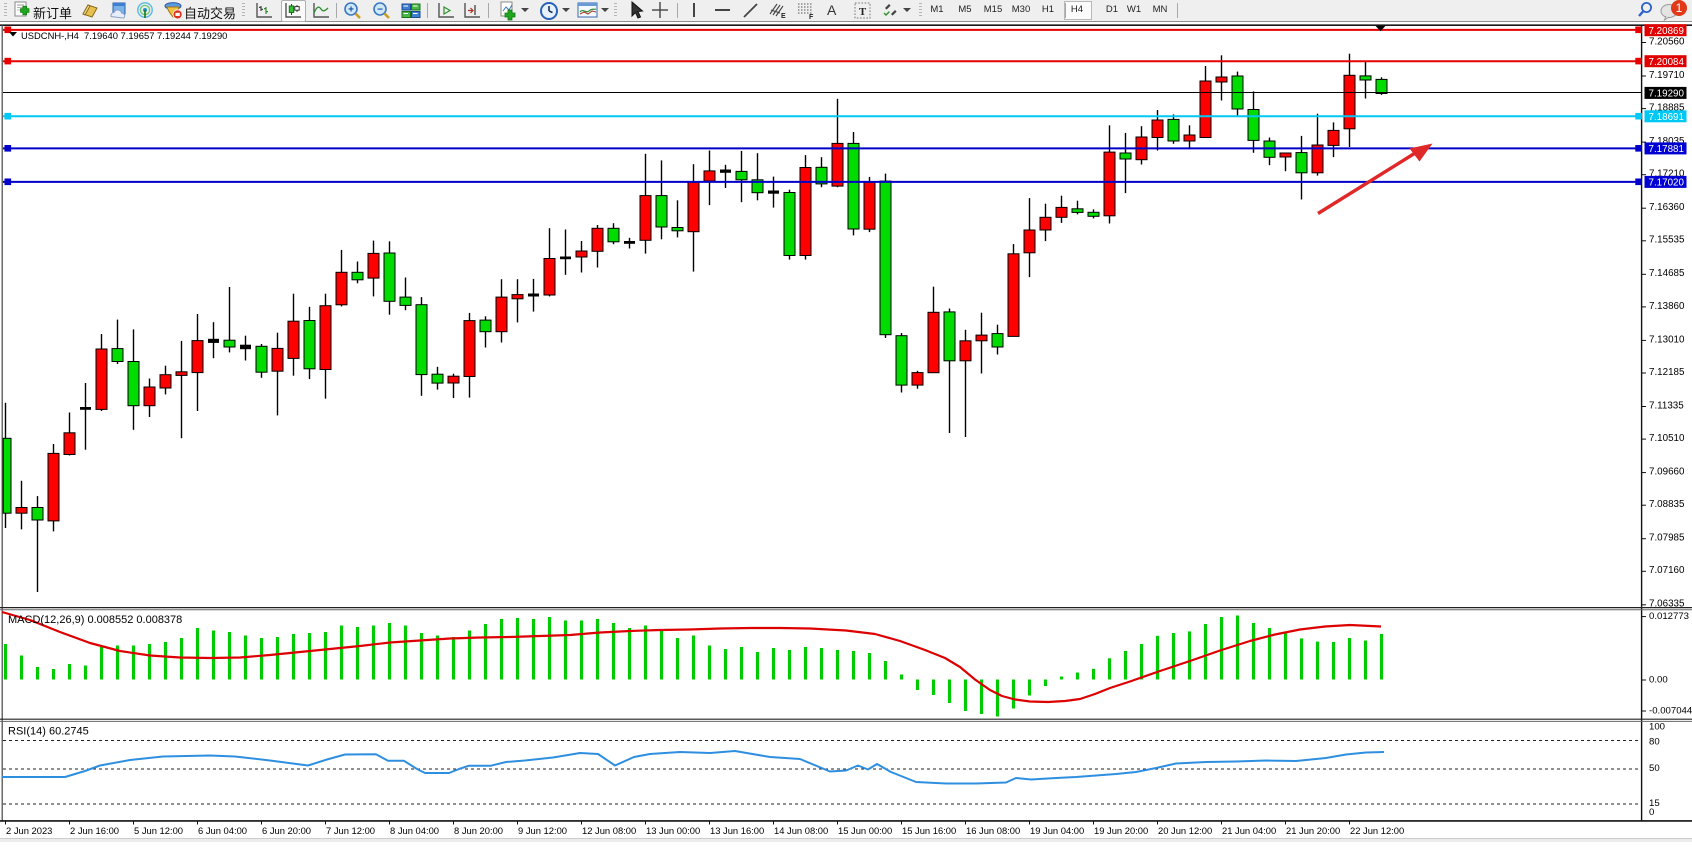 Image resolution: width=1692 pixels, height=847 pixels. What do you see at coordinates (1667, 538) in the screenshot?
I see `svg-text: 7.07985` at bounding box center [1667, 538].